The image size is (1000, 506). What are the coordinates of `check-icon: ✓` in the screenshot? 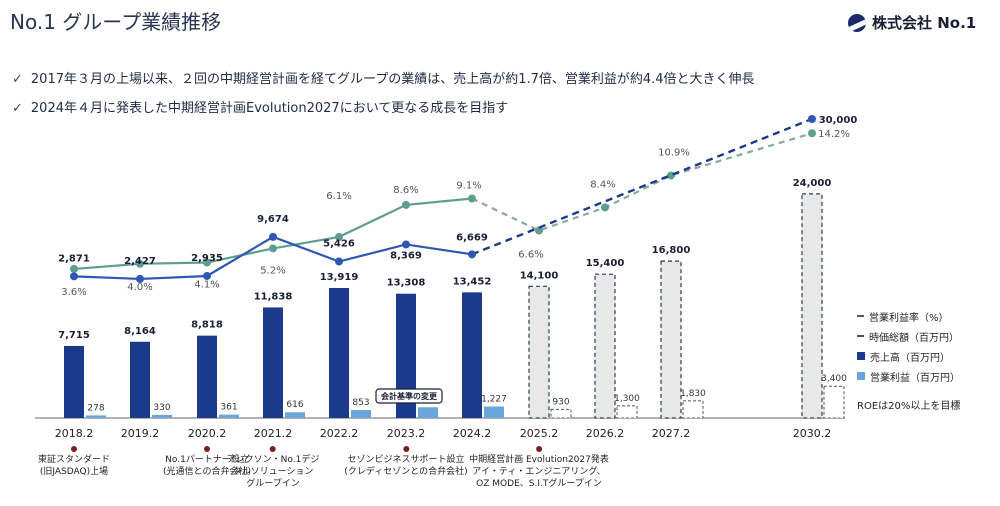 It's located at (17, 79).